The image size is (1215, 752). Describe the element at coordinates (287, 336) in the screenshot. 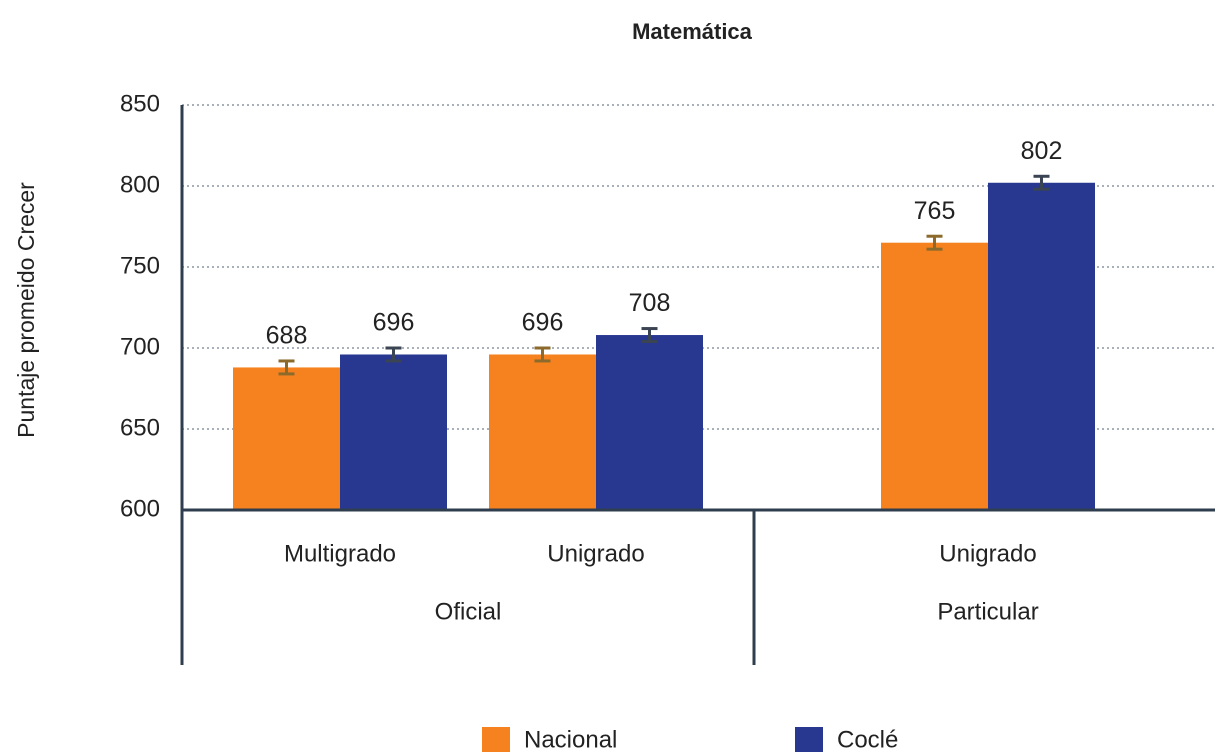

I see `value-label: 688` at that location.